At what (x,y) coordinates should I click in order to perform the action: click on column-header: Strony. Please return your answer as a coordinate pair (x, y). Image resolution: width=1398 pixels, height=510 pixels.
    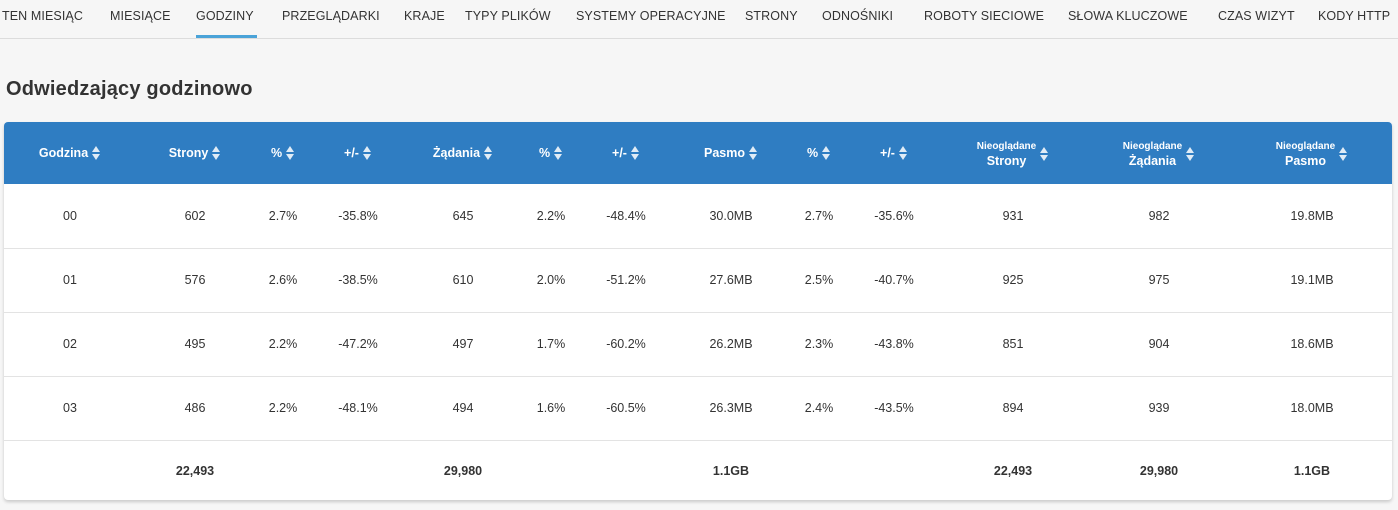
    Looking at the image, I should click on (195, 153).